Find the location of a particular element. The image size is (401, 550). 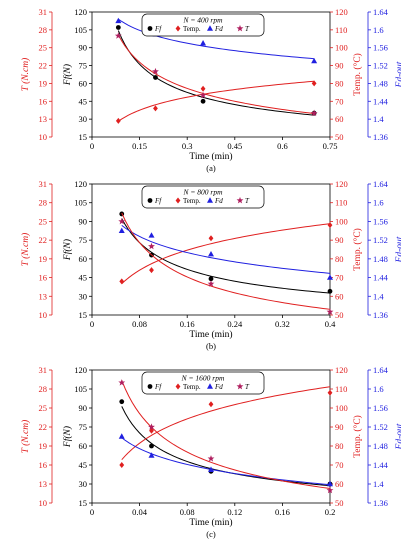

ff-tick-label: 30 is located at coordinates (83, 484).